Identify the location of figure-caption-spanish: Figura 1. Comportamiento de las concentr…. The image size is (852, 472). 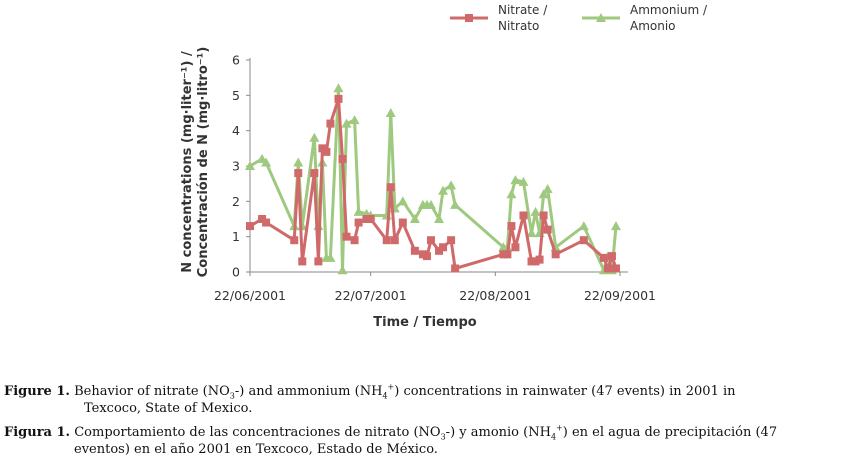
(424, 441).